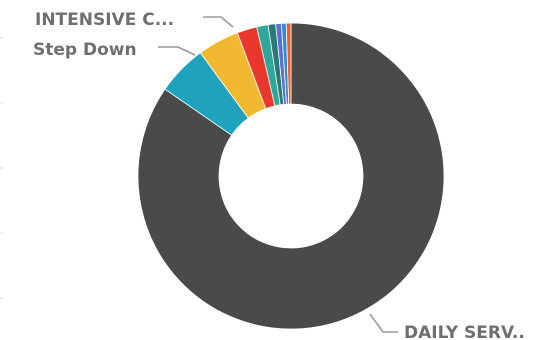 The height and width of the screenshot is (340, 549). Describe the element at coordinates (85, 50) in the screenshot. I see `slice-label-step-down: Step Down` at that location.